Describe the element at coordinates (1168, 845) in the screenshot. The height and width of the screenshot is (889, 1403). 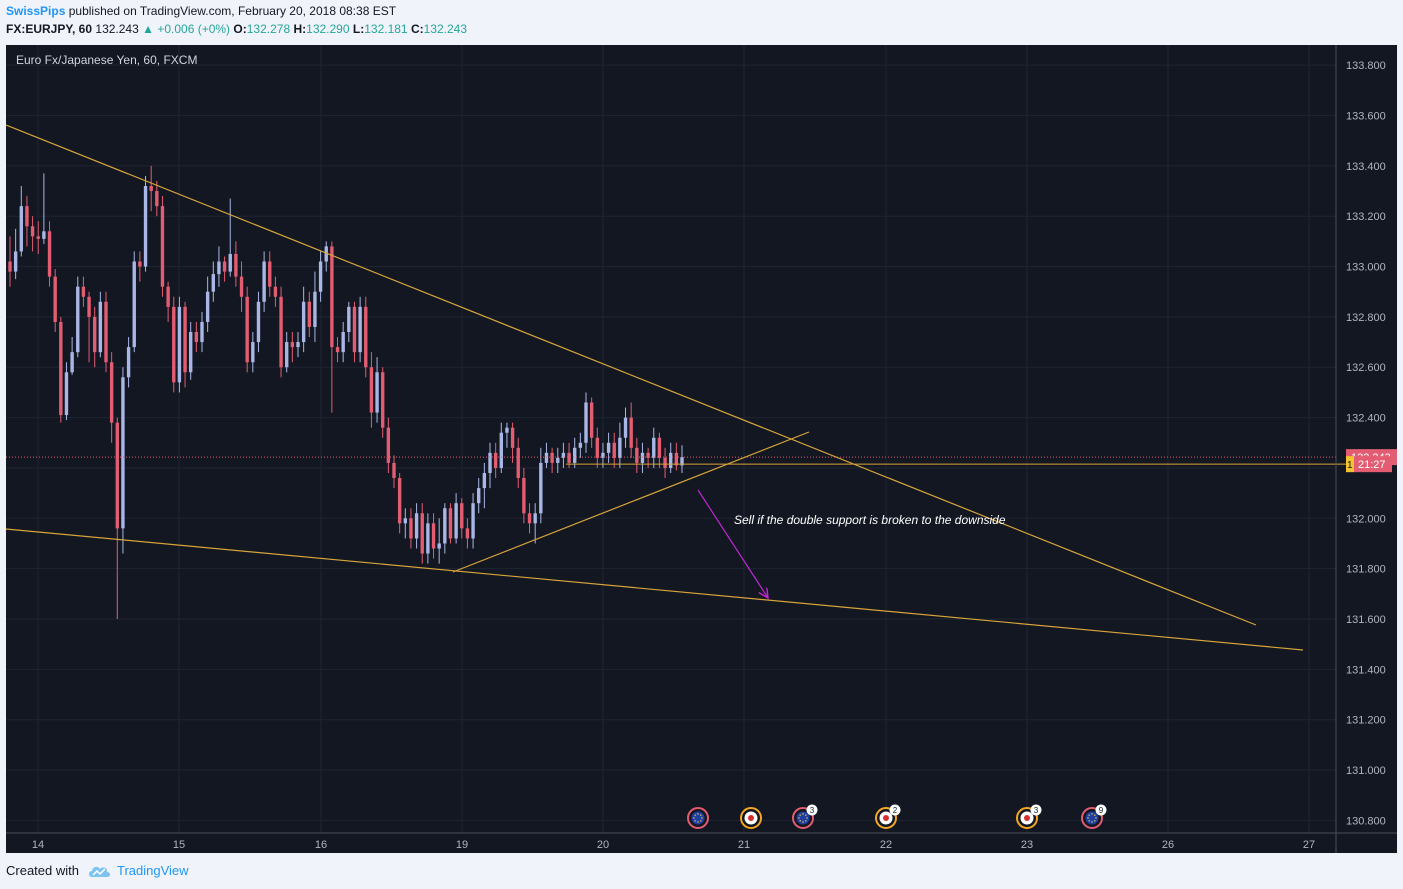
I see `x-tick-label: 26` at that location.